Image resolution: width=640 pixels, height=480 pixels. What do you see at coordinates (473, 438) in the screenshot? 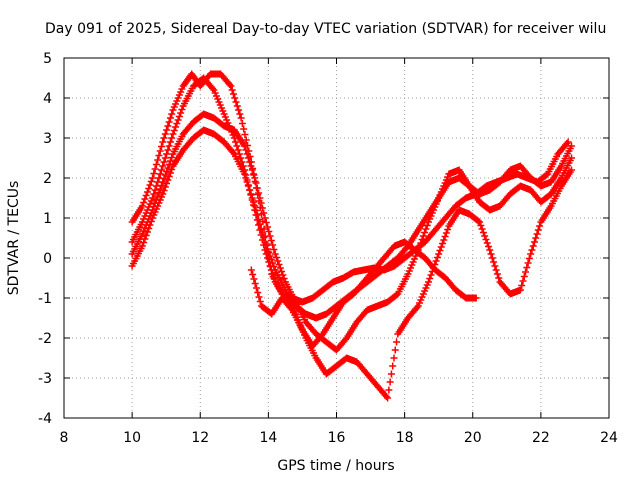
I see `x-tick-label: 20` at bounding box center [473, 438].